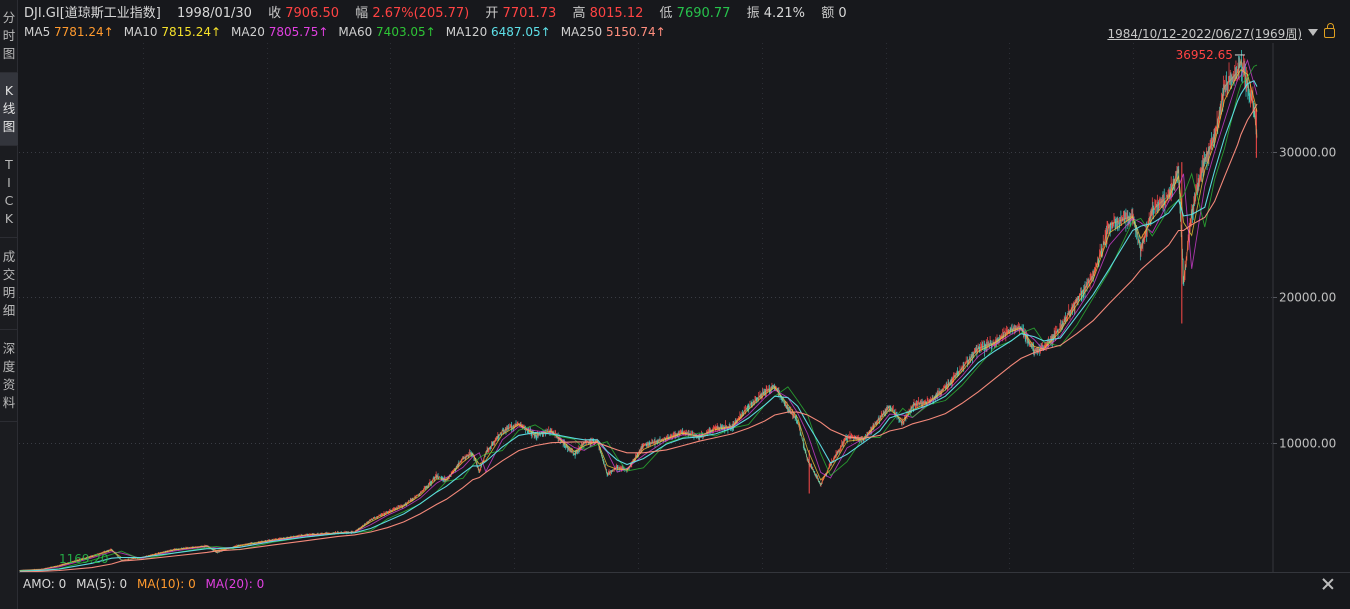 Image resolution: width=1350 pixels, height=609 pixels. Describe the element at coordinates (842, 13) in the screenshot. I see `amount-value: 0` at that location.